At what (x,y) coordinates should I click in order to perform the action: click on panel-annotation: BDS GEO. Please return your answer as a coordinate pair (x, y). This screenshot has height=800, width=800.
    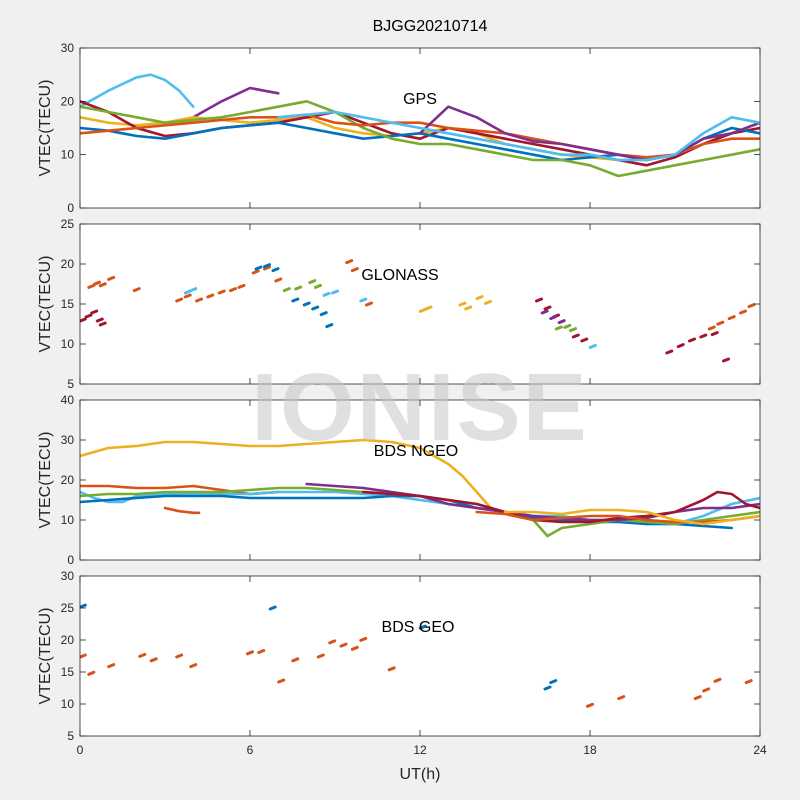
    Looking at the image, I should click on (418, 627).